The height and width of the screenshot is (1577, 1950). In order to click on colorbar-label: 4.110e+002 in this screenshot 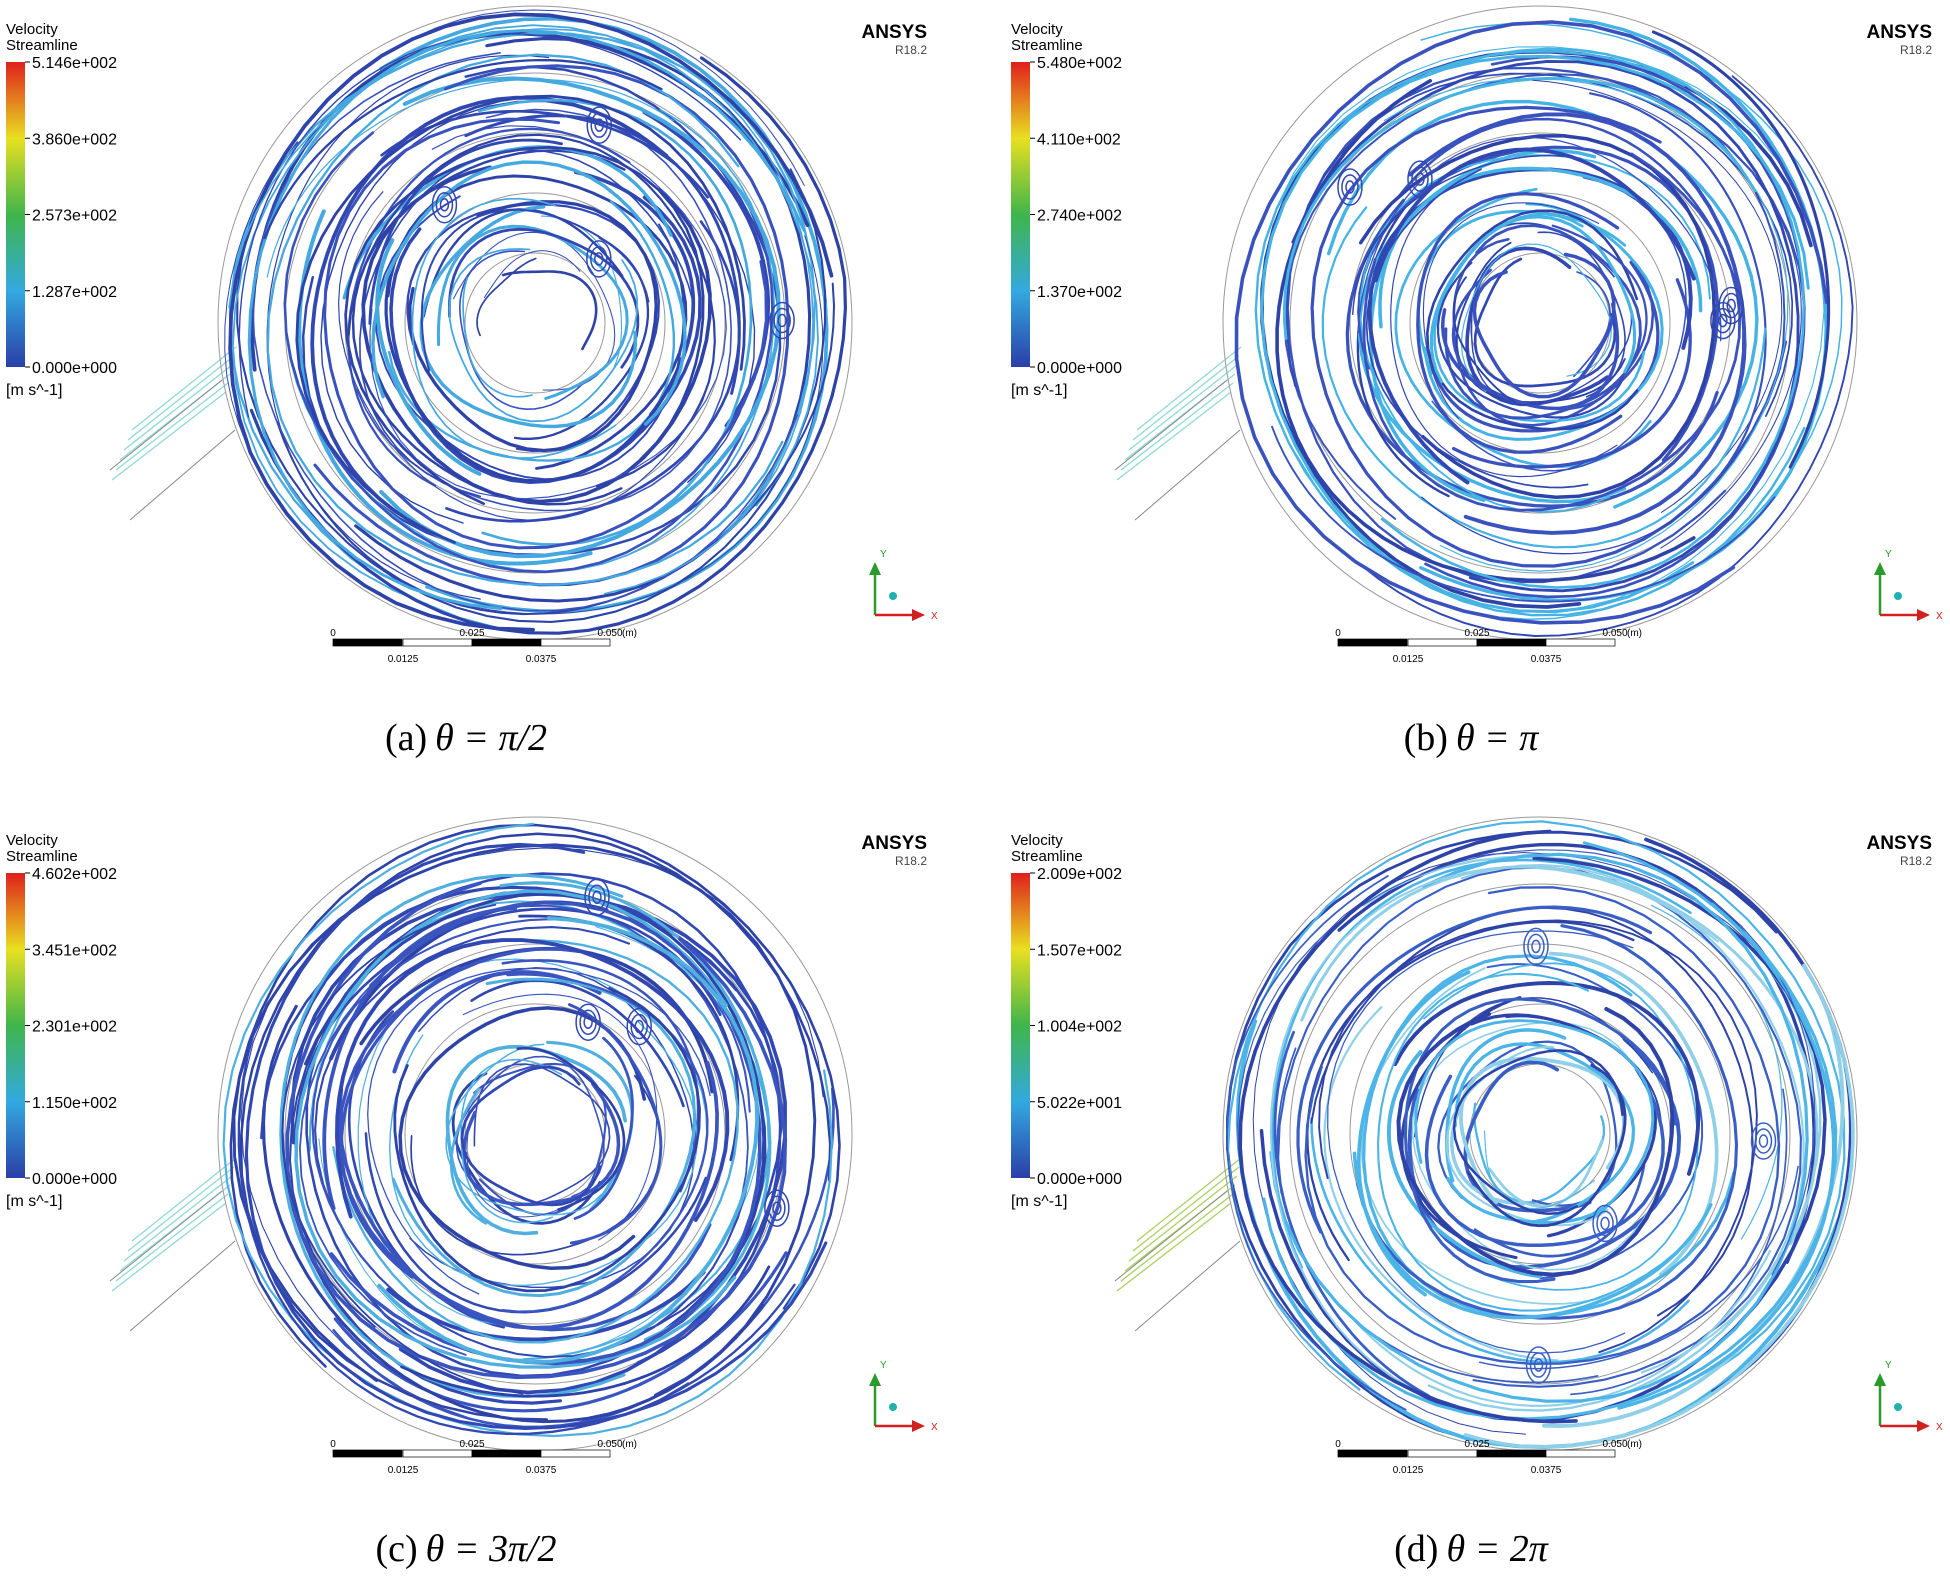, I will do `click(1079, 139)`.